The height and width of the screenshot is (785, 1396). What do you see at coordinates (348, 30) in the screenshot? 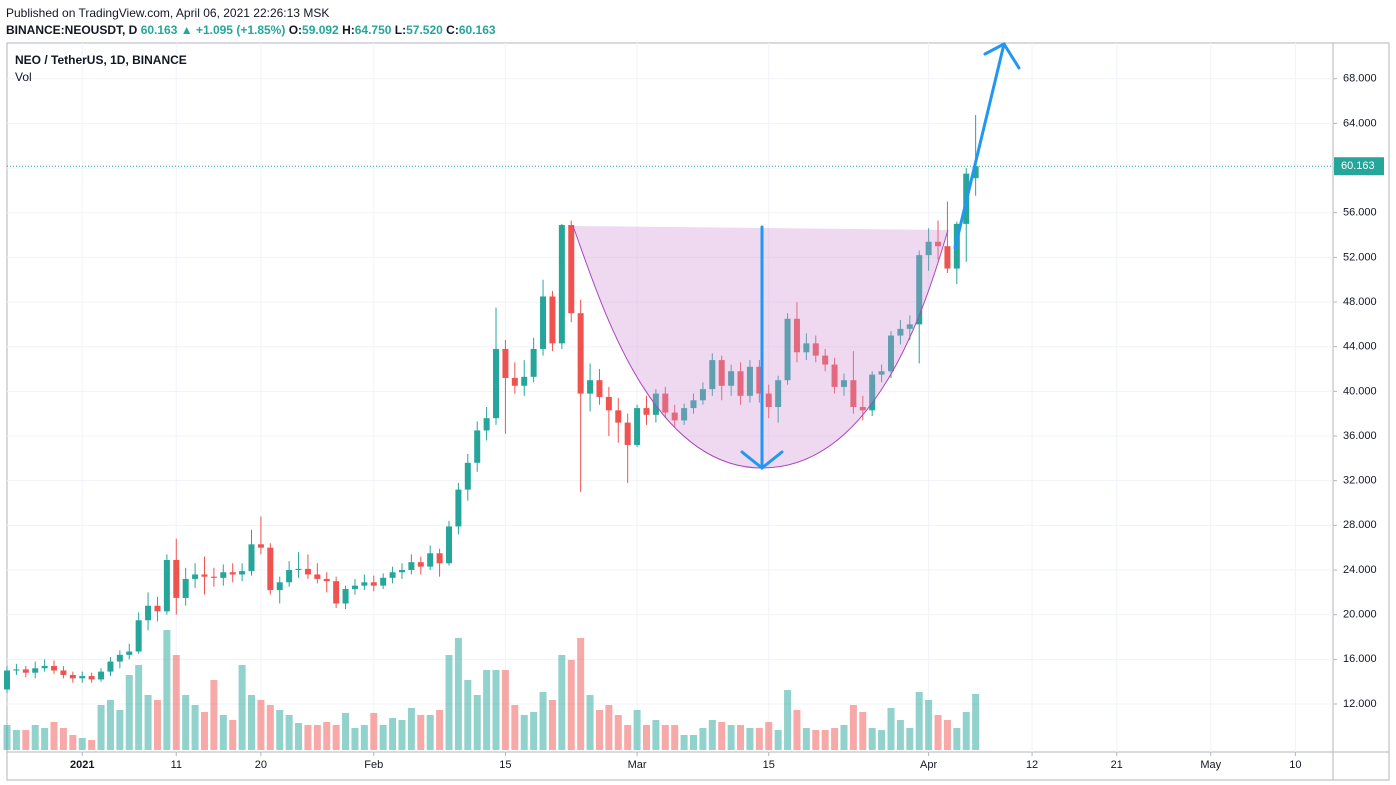
I see `h-label: H:` at bounding box center [348, 30].